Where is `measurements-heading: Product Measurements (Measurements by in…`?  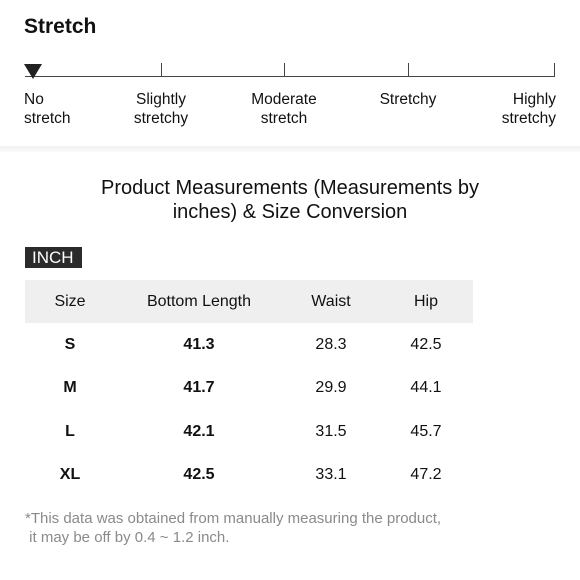 measurements-heading: Product Measurements (Measurements by in… is located at coordinates (290, 200).